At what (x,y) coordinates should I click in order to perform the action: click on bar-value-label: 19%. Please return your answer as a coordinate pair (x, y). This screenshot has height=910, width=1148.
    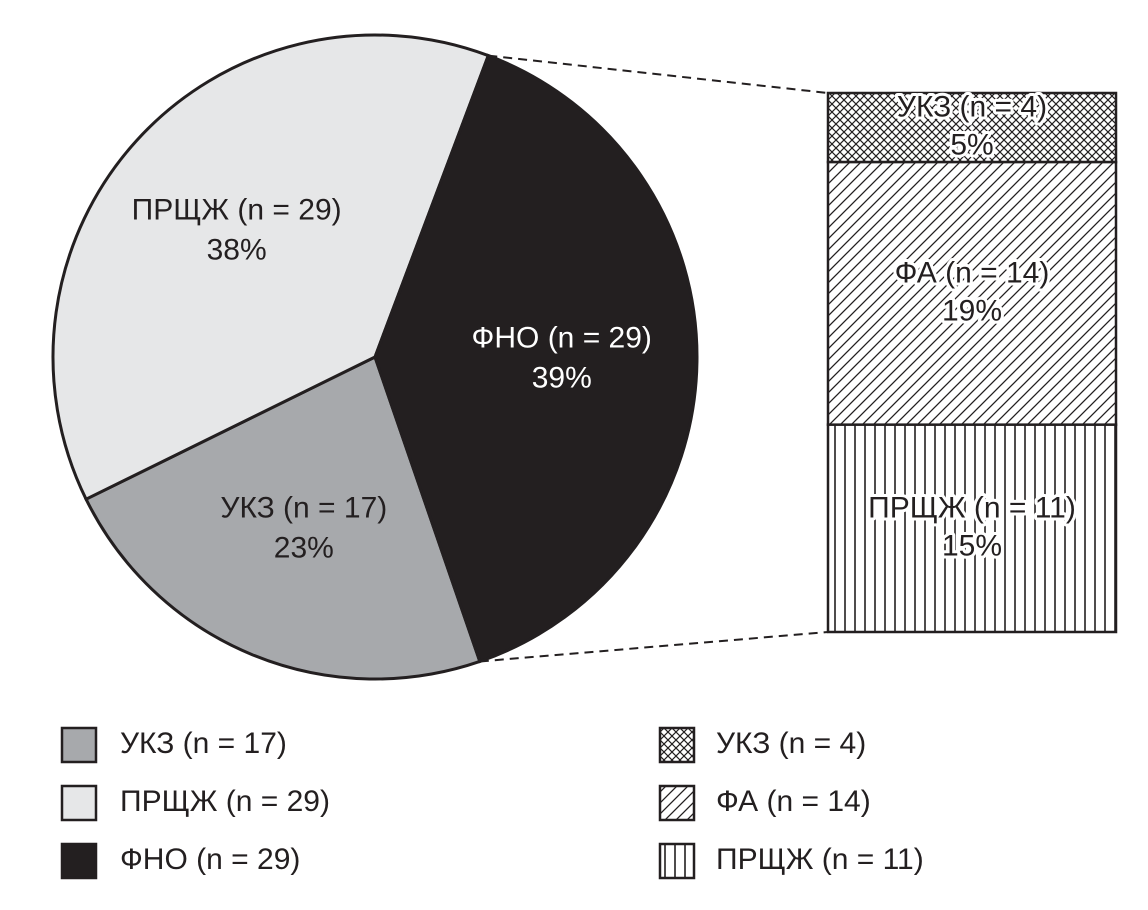
    Looking at the image, I should click on (972, 310).